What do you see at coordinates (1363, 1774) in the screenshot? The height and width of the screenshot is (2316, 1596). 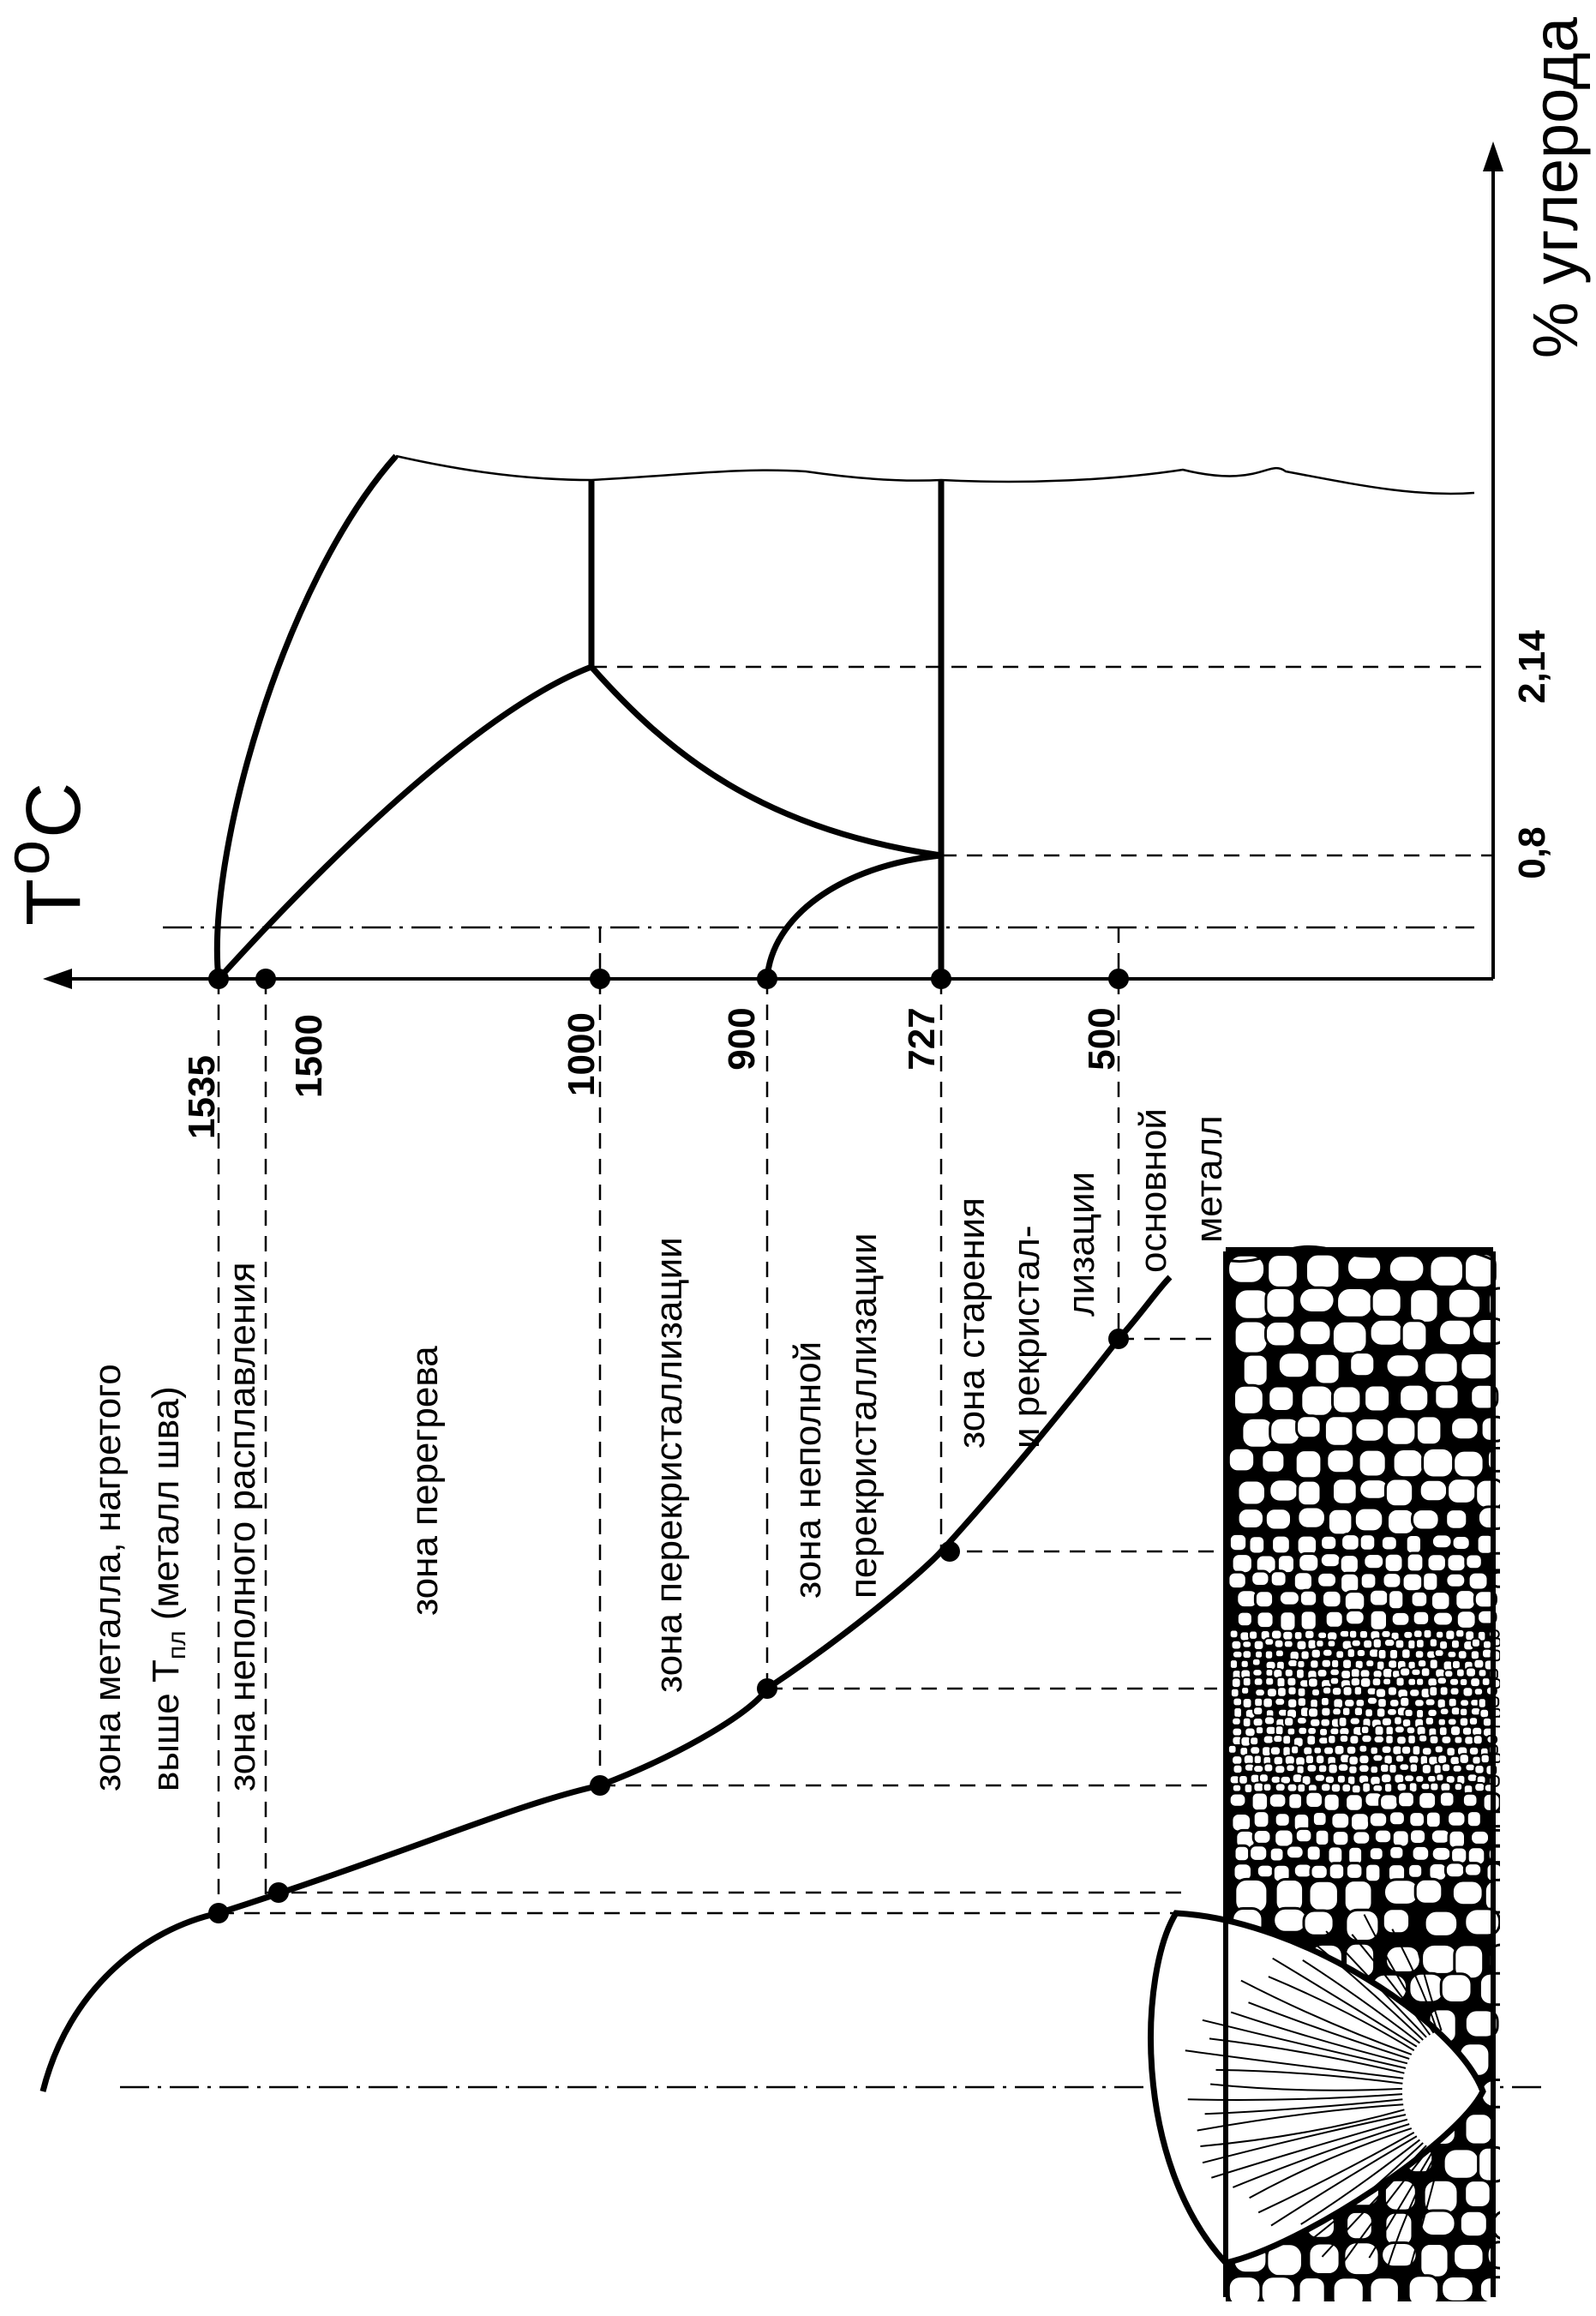 I see `grain-structure` at bounding box center [1363, 1774].